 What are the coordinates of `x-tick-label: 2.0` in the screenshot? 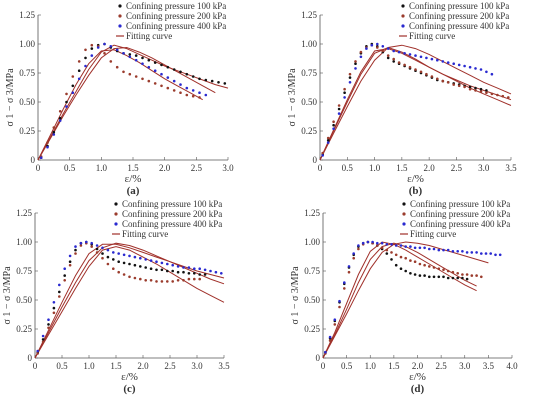 It's located at (143, 366).